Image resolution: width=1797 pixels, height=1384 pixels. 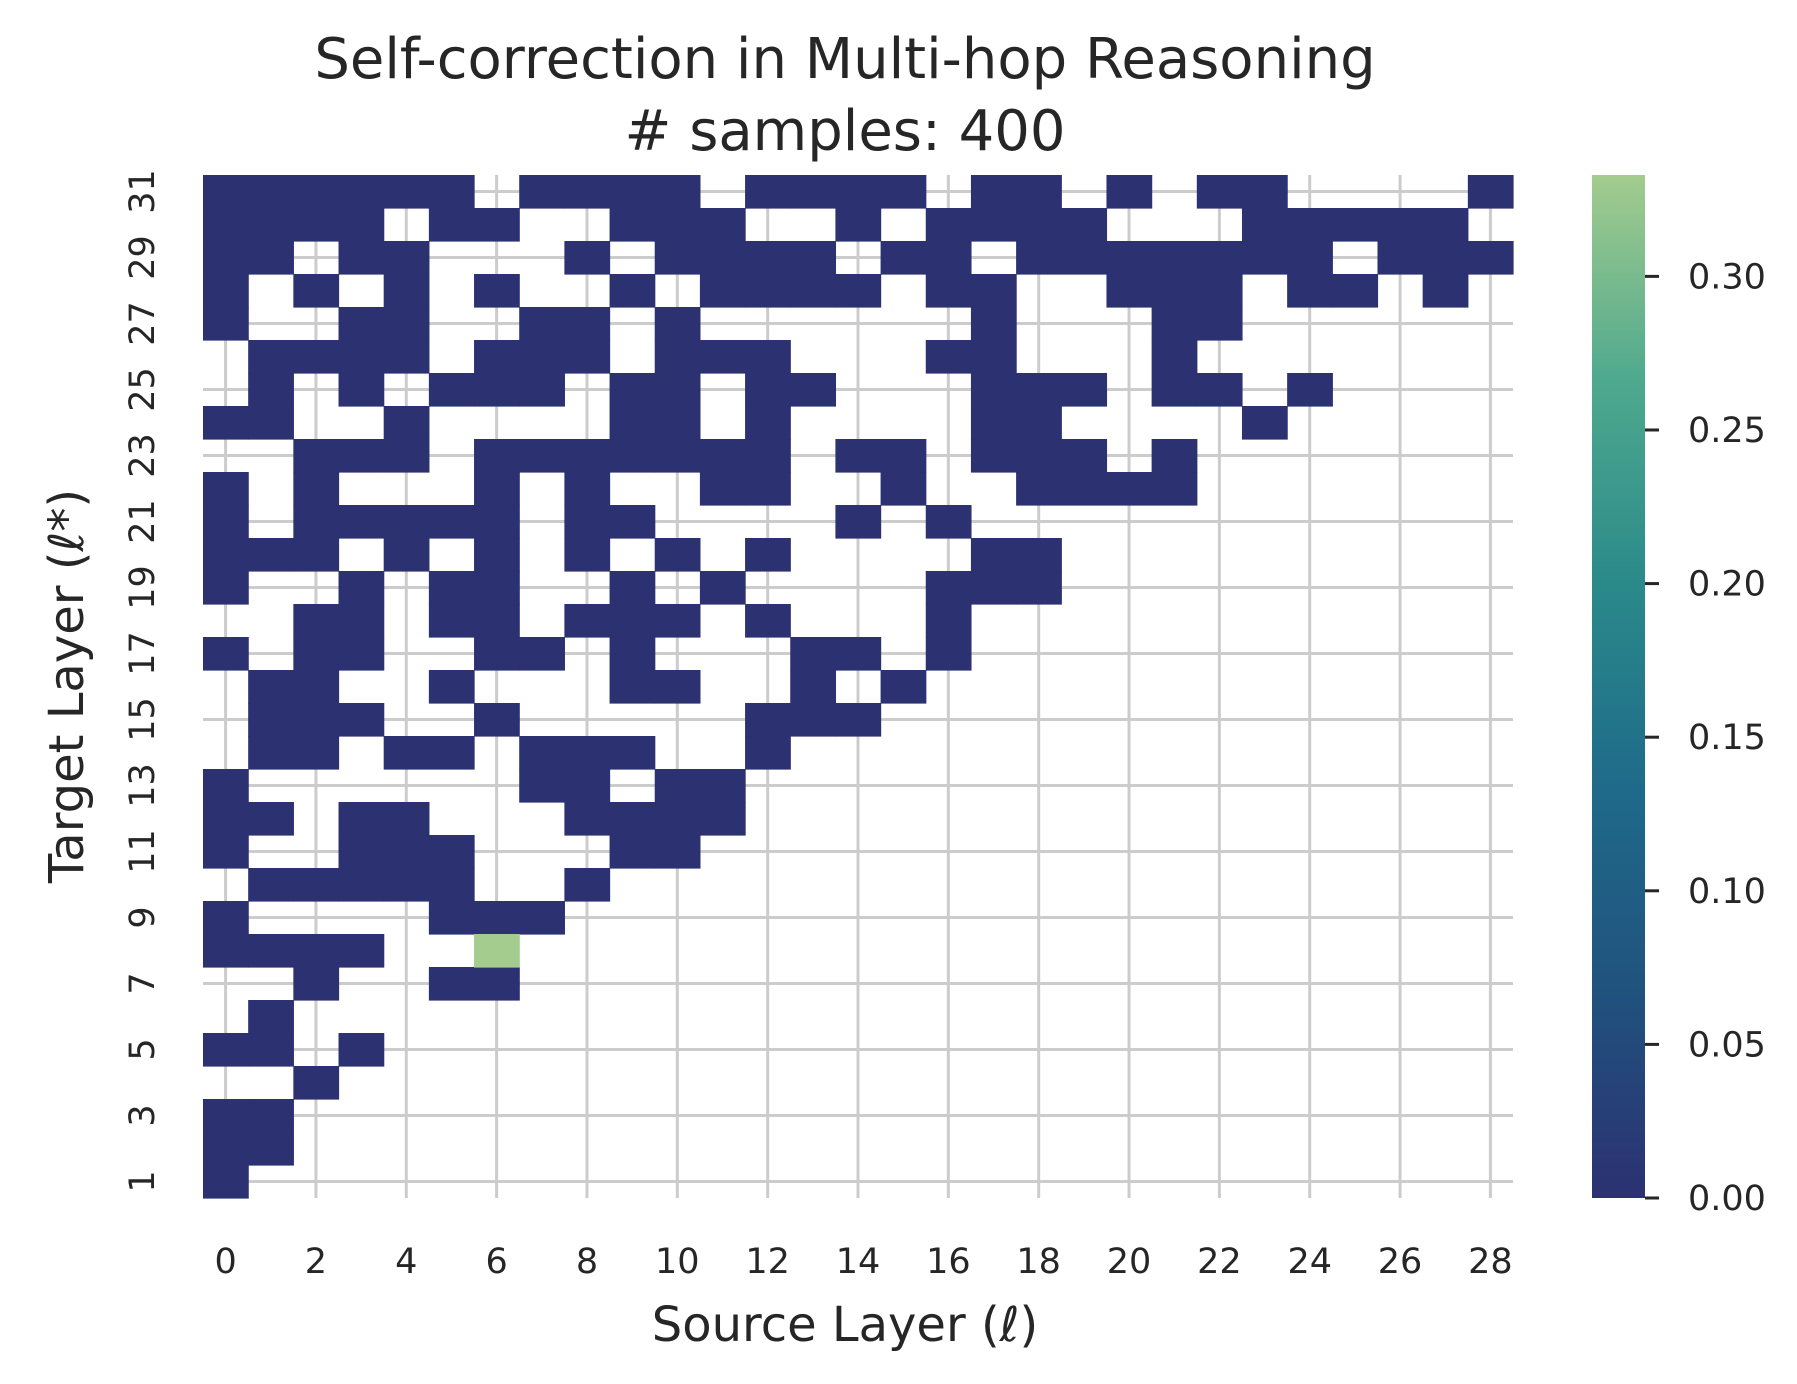 I want to click on y-tick-label: 9, so click(x=143, y=917).